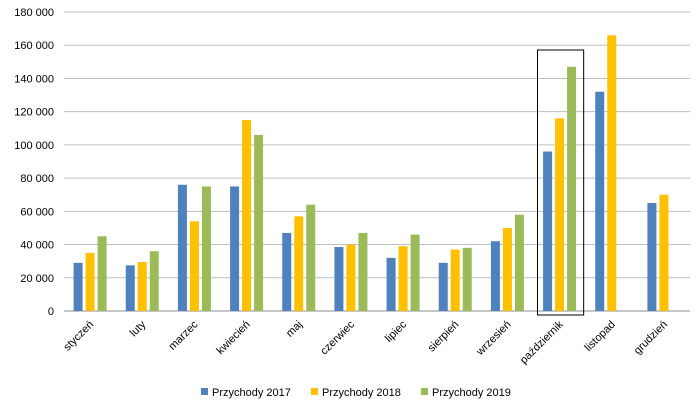 The height and width of the screenshot is (411, 700). I want to click on x-tick-label: sierpień, so click(444, 337).